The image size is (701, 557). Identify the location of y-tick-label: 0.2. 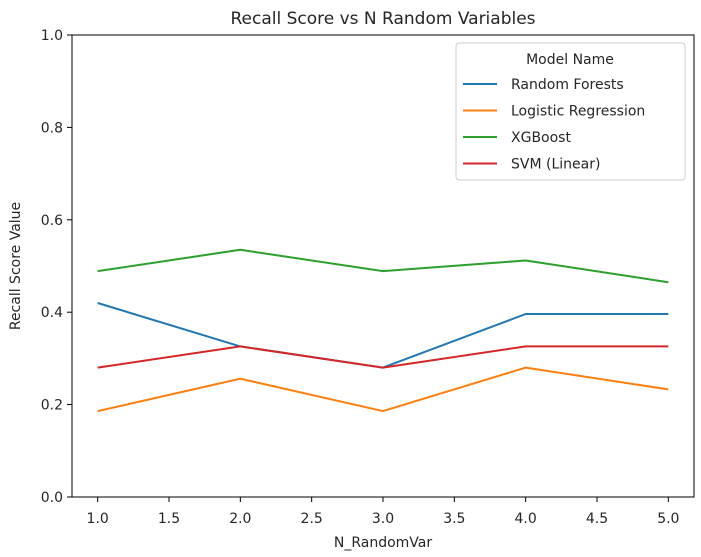
(52, 406).